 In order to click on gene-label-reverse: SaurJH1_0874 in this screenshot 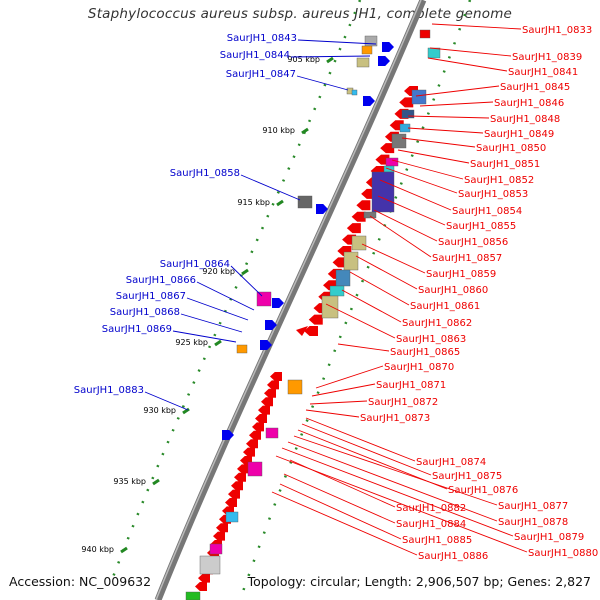, I will do `click(451, 462)`.